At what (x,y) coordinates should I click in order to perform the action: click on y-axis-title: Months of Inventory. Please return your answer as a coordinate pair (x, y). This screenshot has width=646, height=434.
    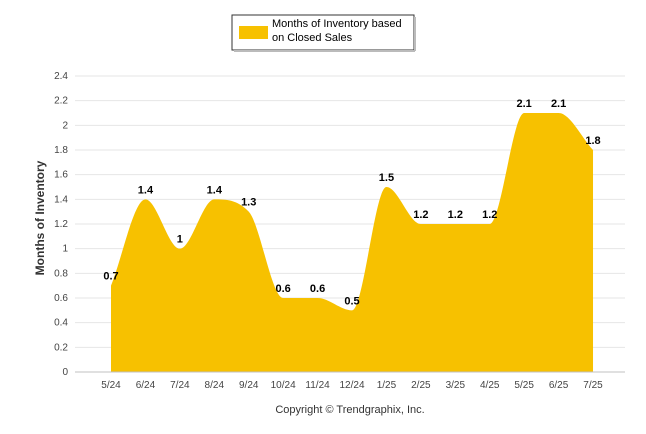
    Looking at the image, I should click on (40, 217).